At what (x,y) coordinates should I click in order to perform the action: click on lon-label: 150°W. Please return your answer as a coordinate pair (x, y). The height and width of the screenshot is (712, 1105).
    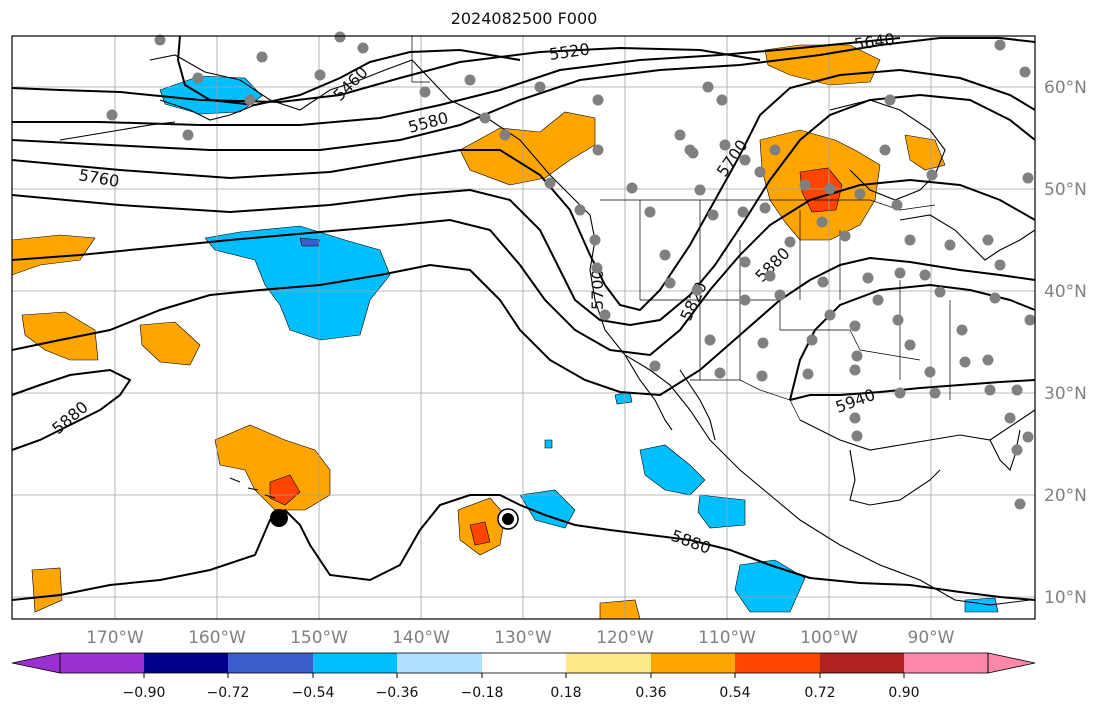
    Looking at the image, I should click on (319, 638).